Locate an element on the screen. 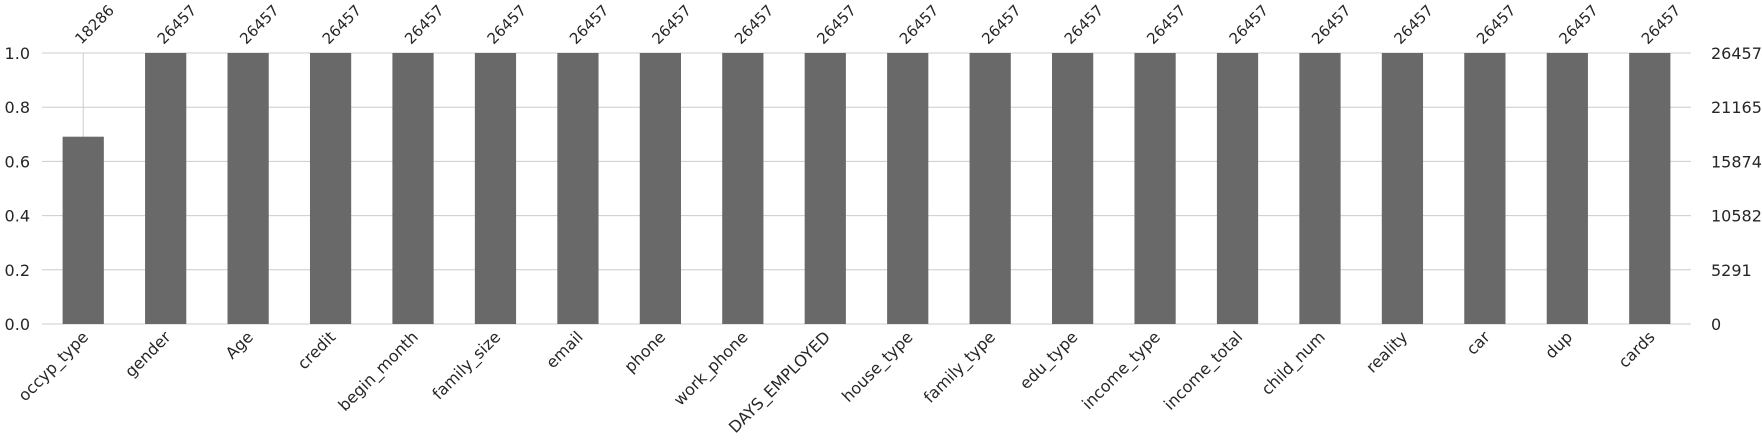 The image size is (1762, 445). category-label: gender is located at coordinates (148, 354).